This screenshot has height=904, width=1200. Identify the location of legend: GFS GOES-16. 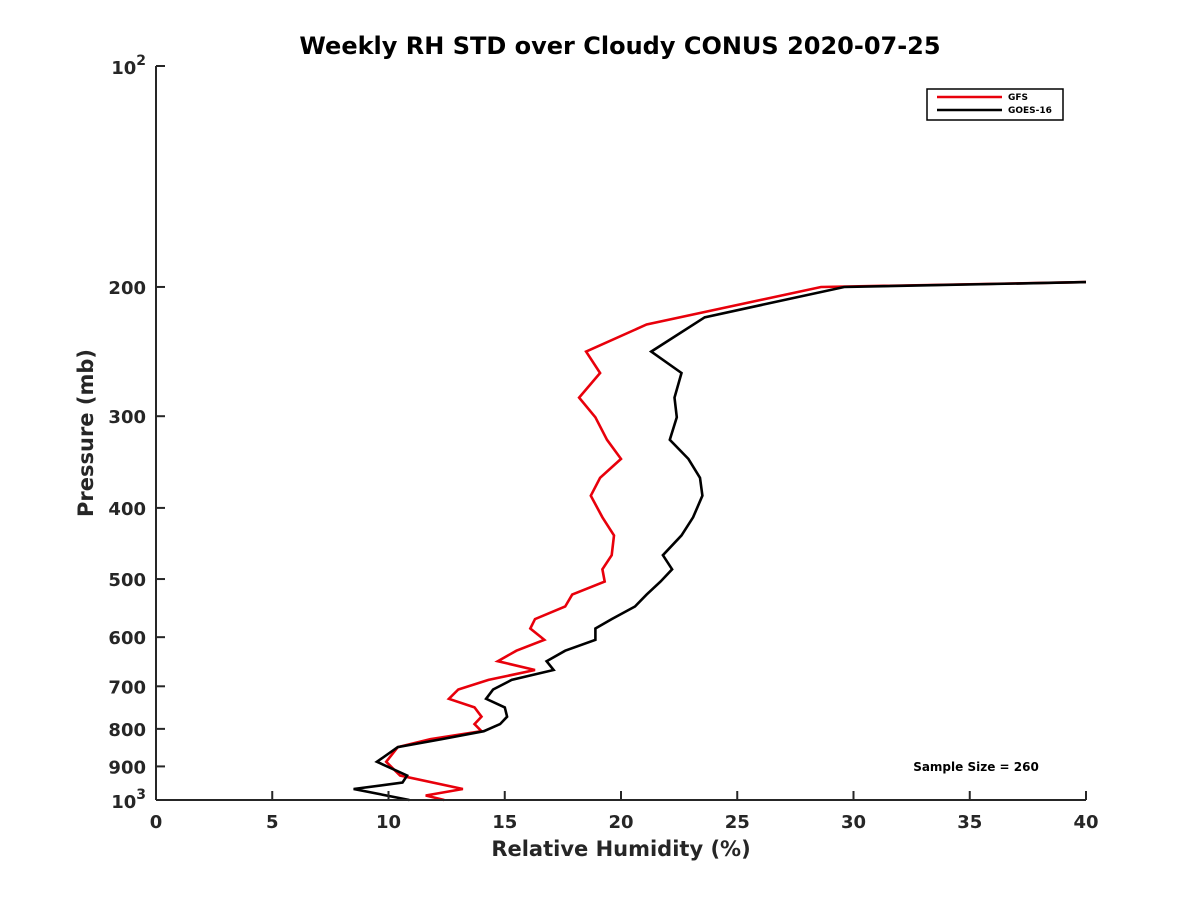
(995, 104).